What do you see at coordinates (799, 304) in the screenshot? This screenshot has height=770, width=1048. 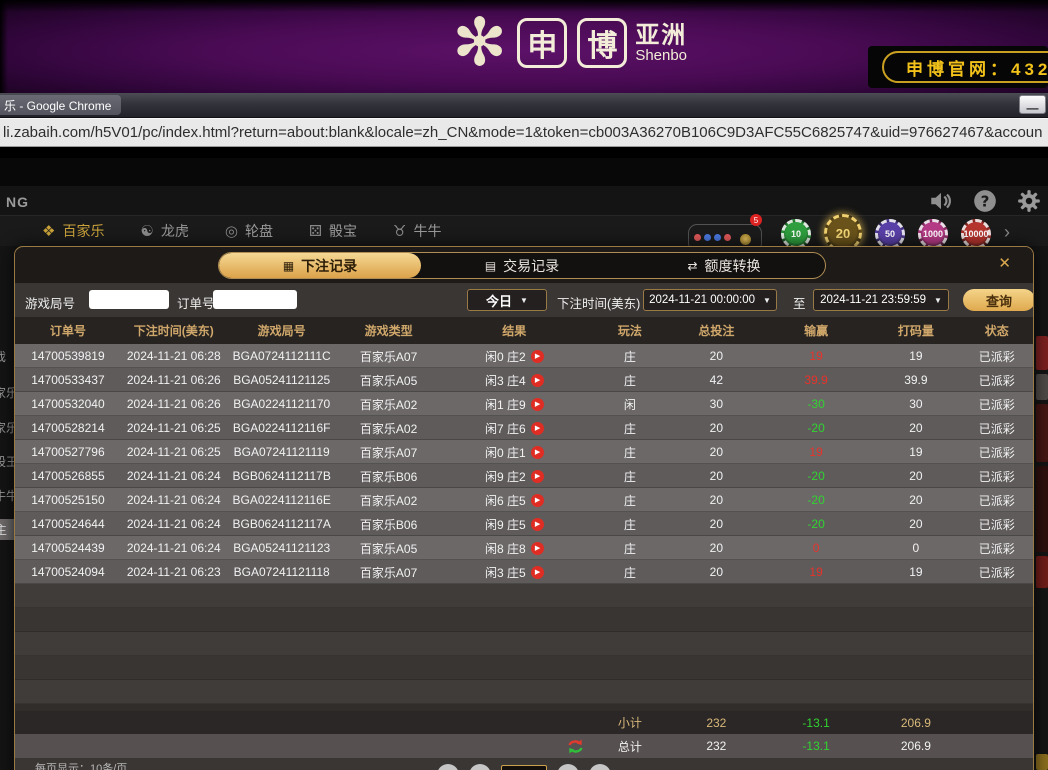 I see `to-label: 至` at bounding box center [799, 304].